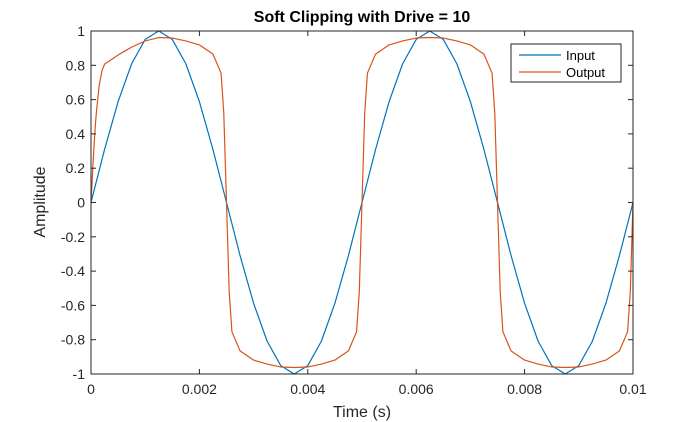 This screenshot has width=700, height=422. I want to click on y-tick-label: 0.6, so click(76, 100).